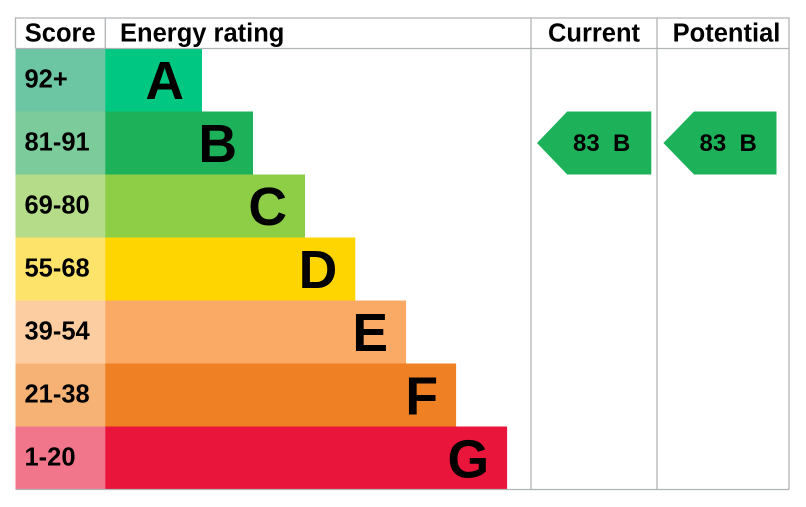 The width and height of the screenshot is (806, 507). Describe the element at coordinates (370, 333) in the screenshot. I see `svg-text: E` at that location.